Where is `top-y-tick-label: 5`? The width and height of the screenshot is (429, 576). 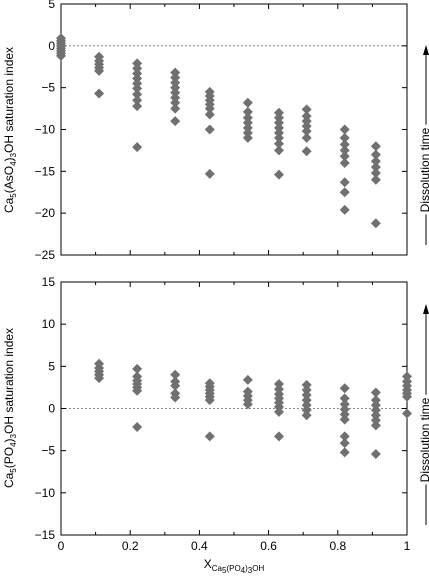 top-y-tick-label: 5 is located at coordinates (51, 5).